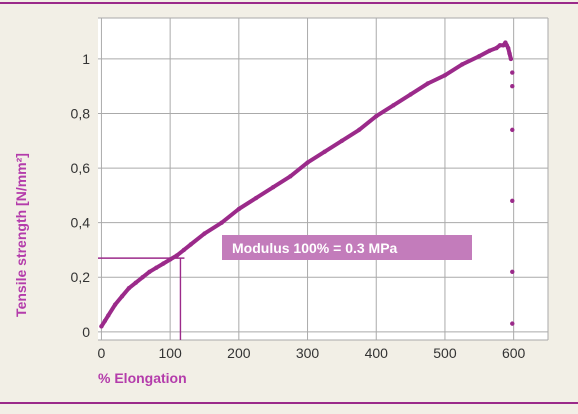 The image size is (578, 414). I want to click on y-tick-label: 0,4, so click(81, 223).